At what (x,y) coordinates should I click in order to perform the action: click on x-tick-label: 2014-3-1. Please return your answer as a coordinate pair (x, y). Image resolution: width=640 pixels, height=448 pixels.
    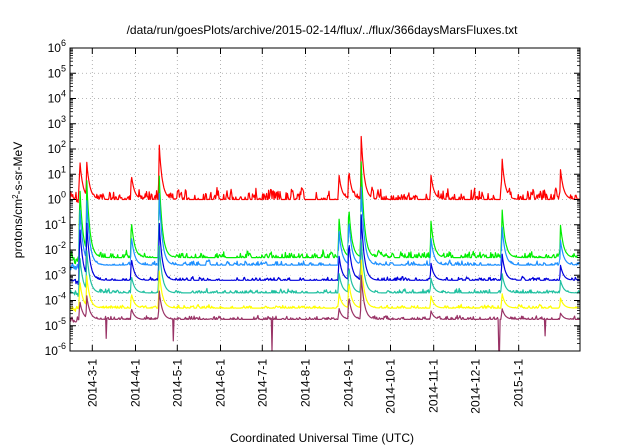
    Looking at the image, I should click on (92, 383).